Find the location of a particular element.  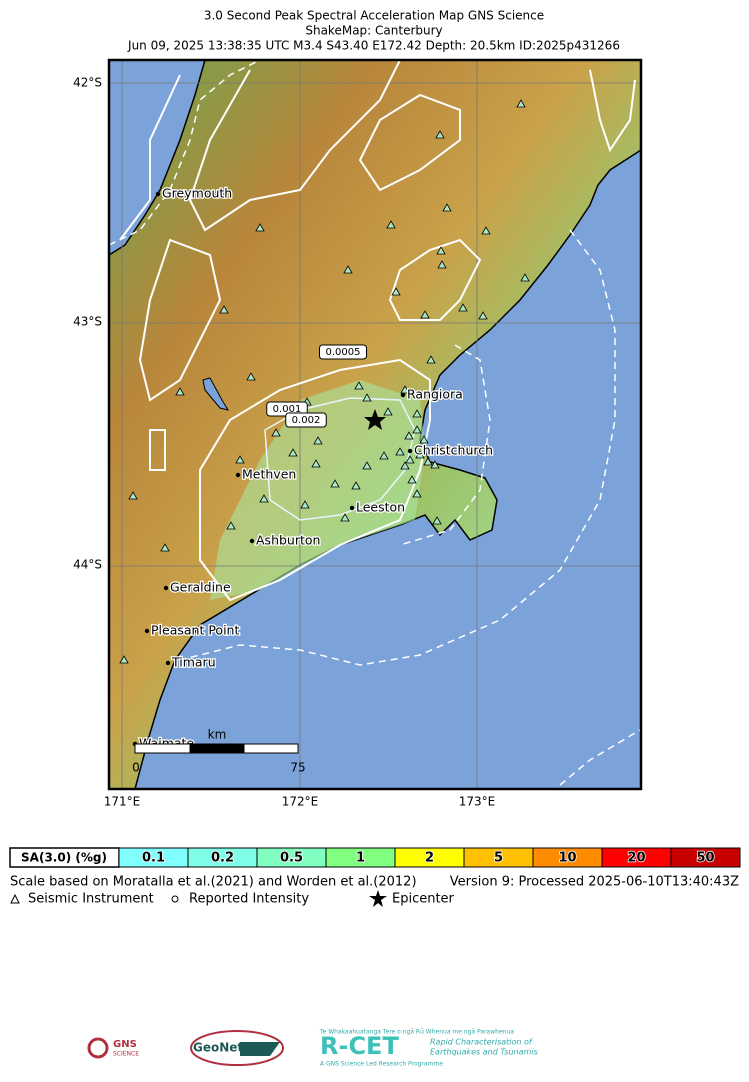

scale-unit: km is located at coordinates (217, 735).